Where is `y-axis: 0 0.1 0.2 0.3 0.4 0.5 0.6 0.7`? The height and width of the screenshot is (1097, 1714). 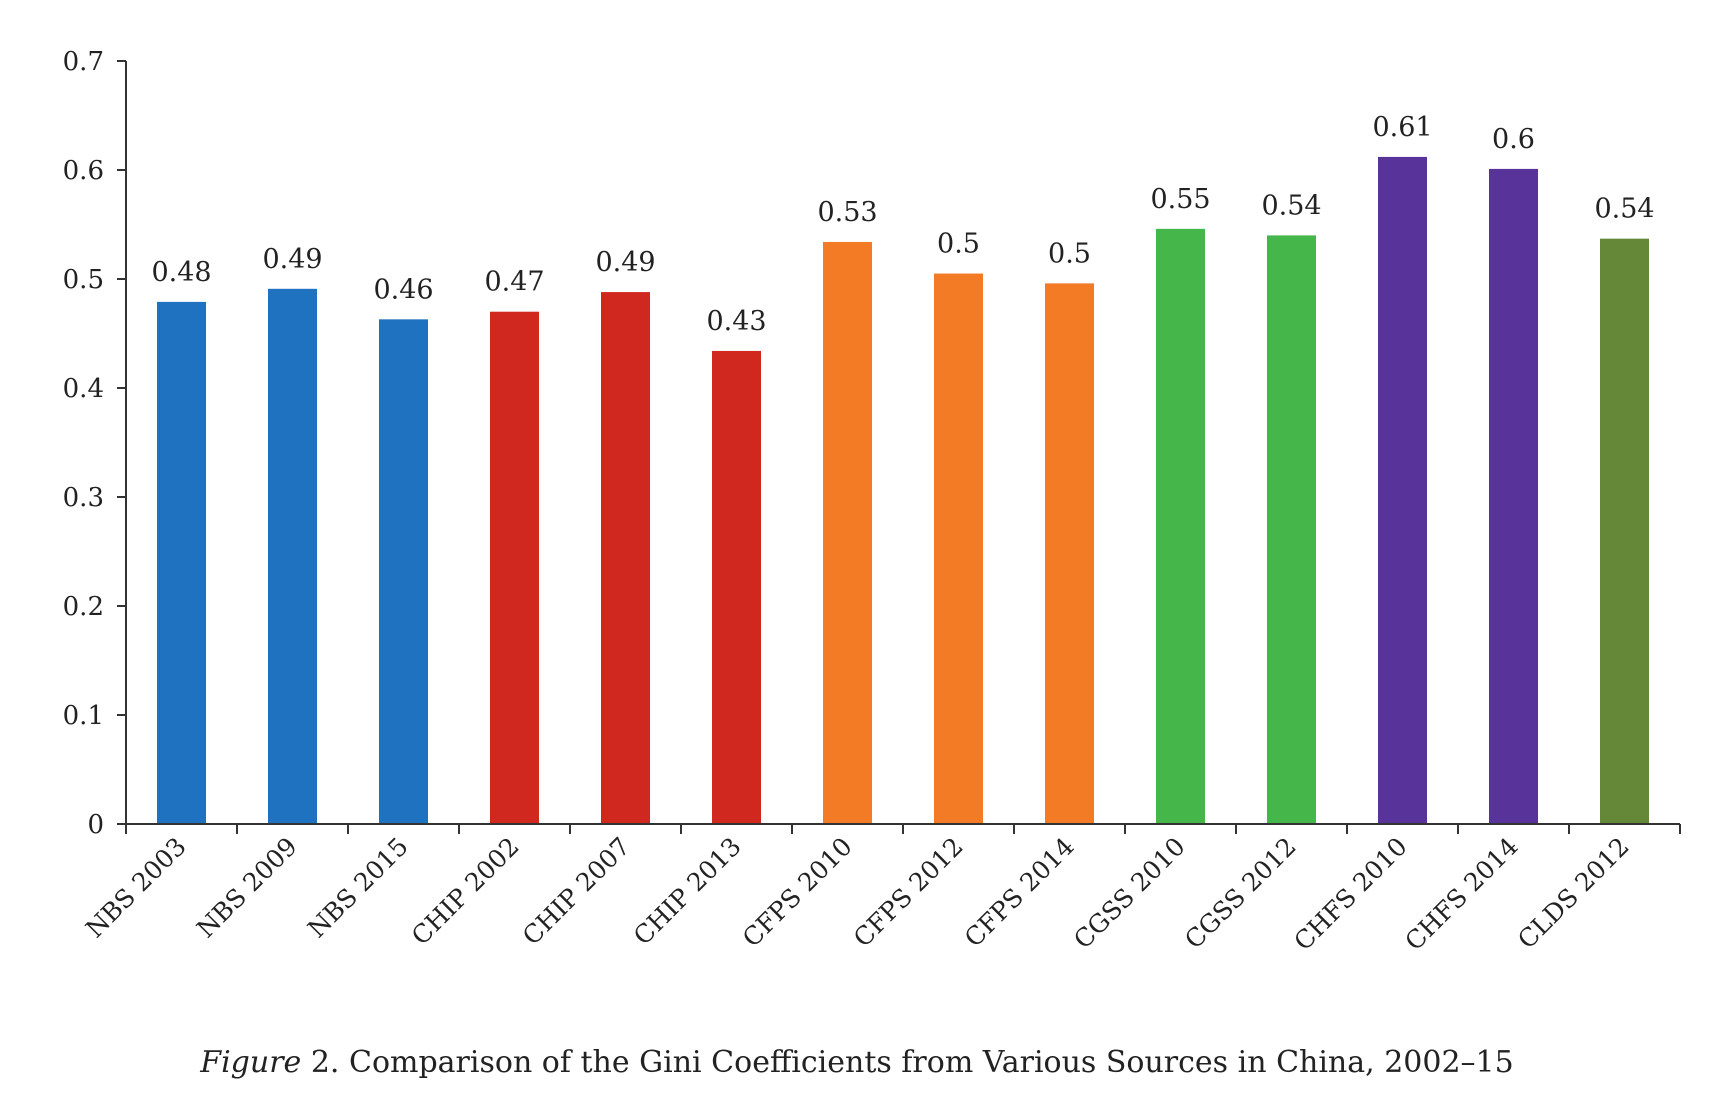
y-axis: 0 0.1 0.2 0.3 0.4 0.5 0.6 0.7 is located at coordinates (95, 443).